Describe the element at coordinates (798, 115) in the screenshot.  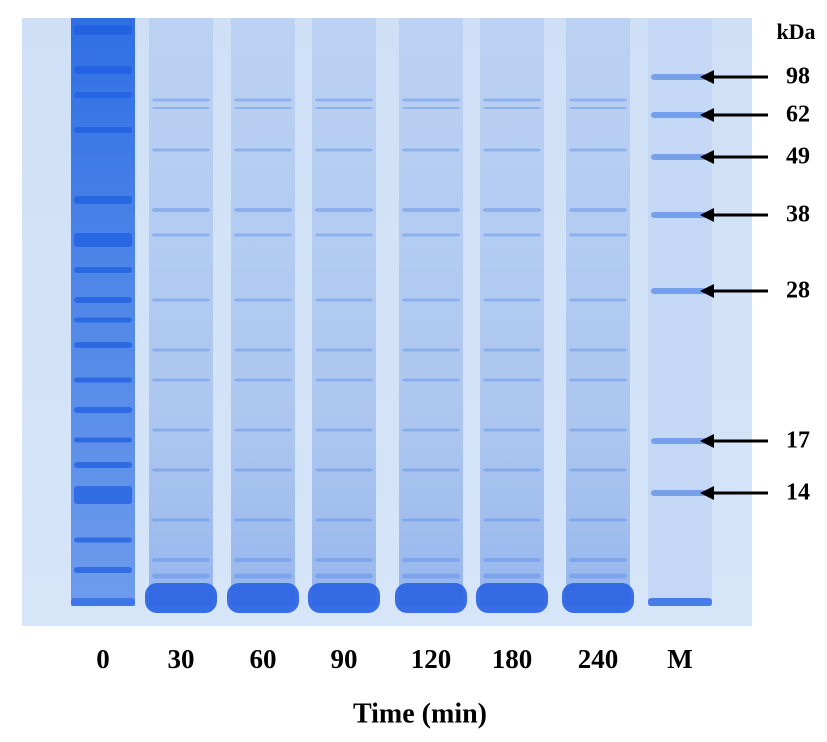
I see `marker-label: 62` at that location.